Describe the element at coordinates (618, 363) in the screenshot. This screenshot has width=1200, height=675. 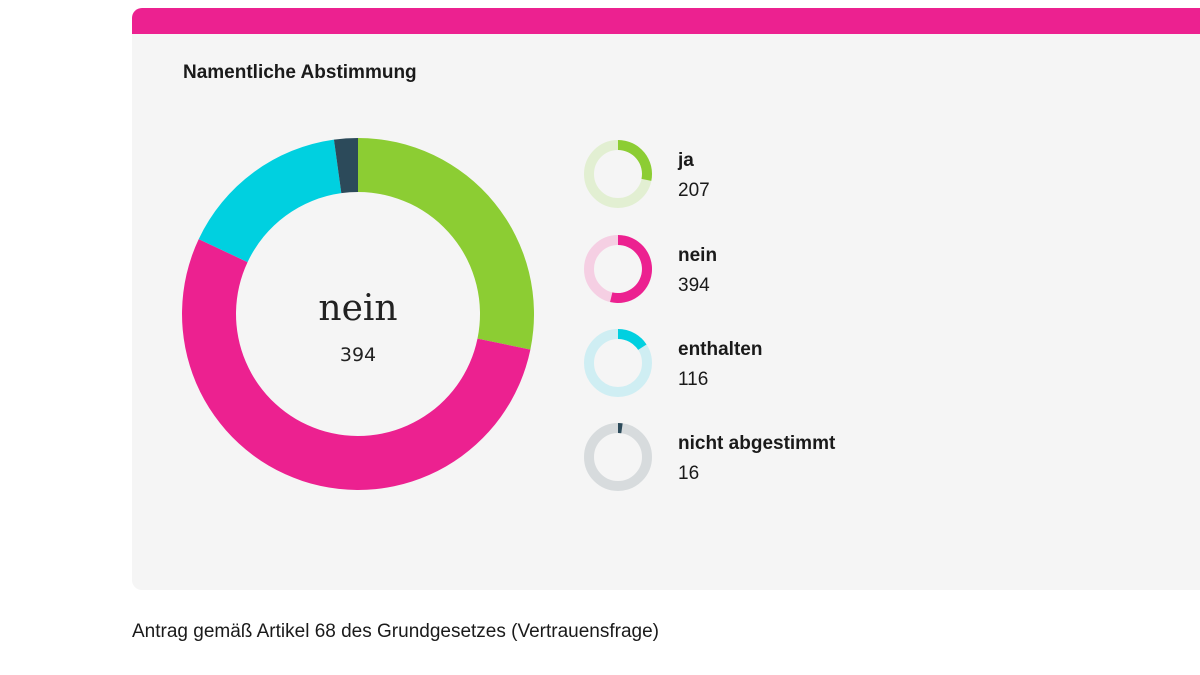
I see `mini-donut-enthalten` at that location.